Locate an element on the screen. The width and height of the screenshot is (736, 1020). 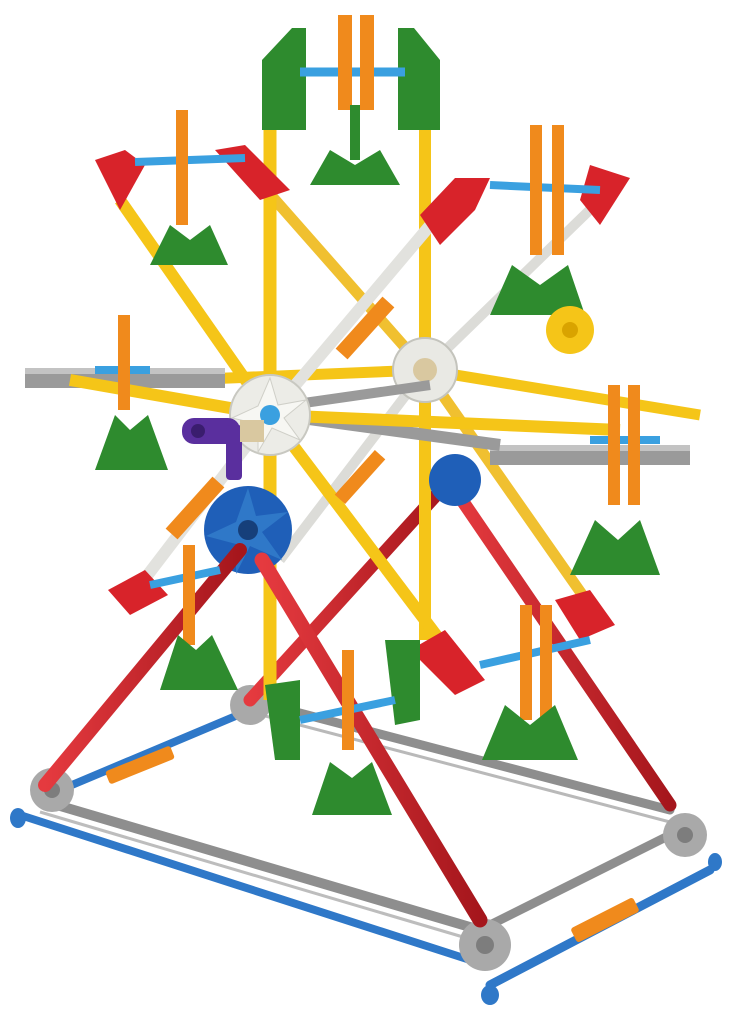
purple-crank-handle is located at coordinates (234, 452).